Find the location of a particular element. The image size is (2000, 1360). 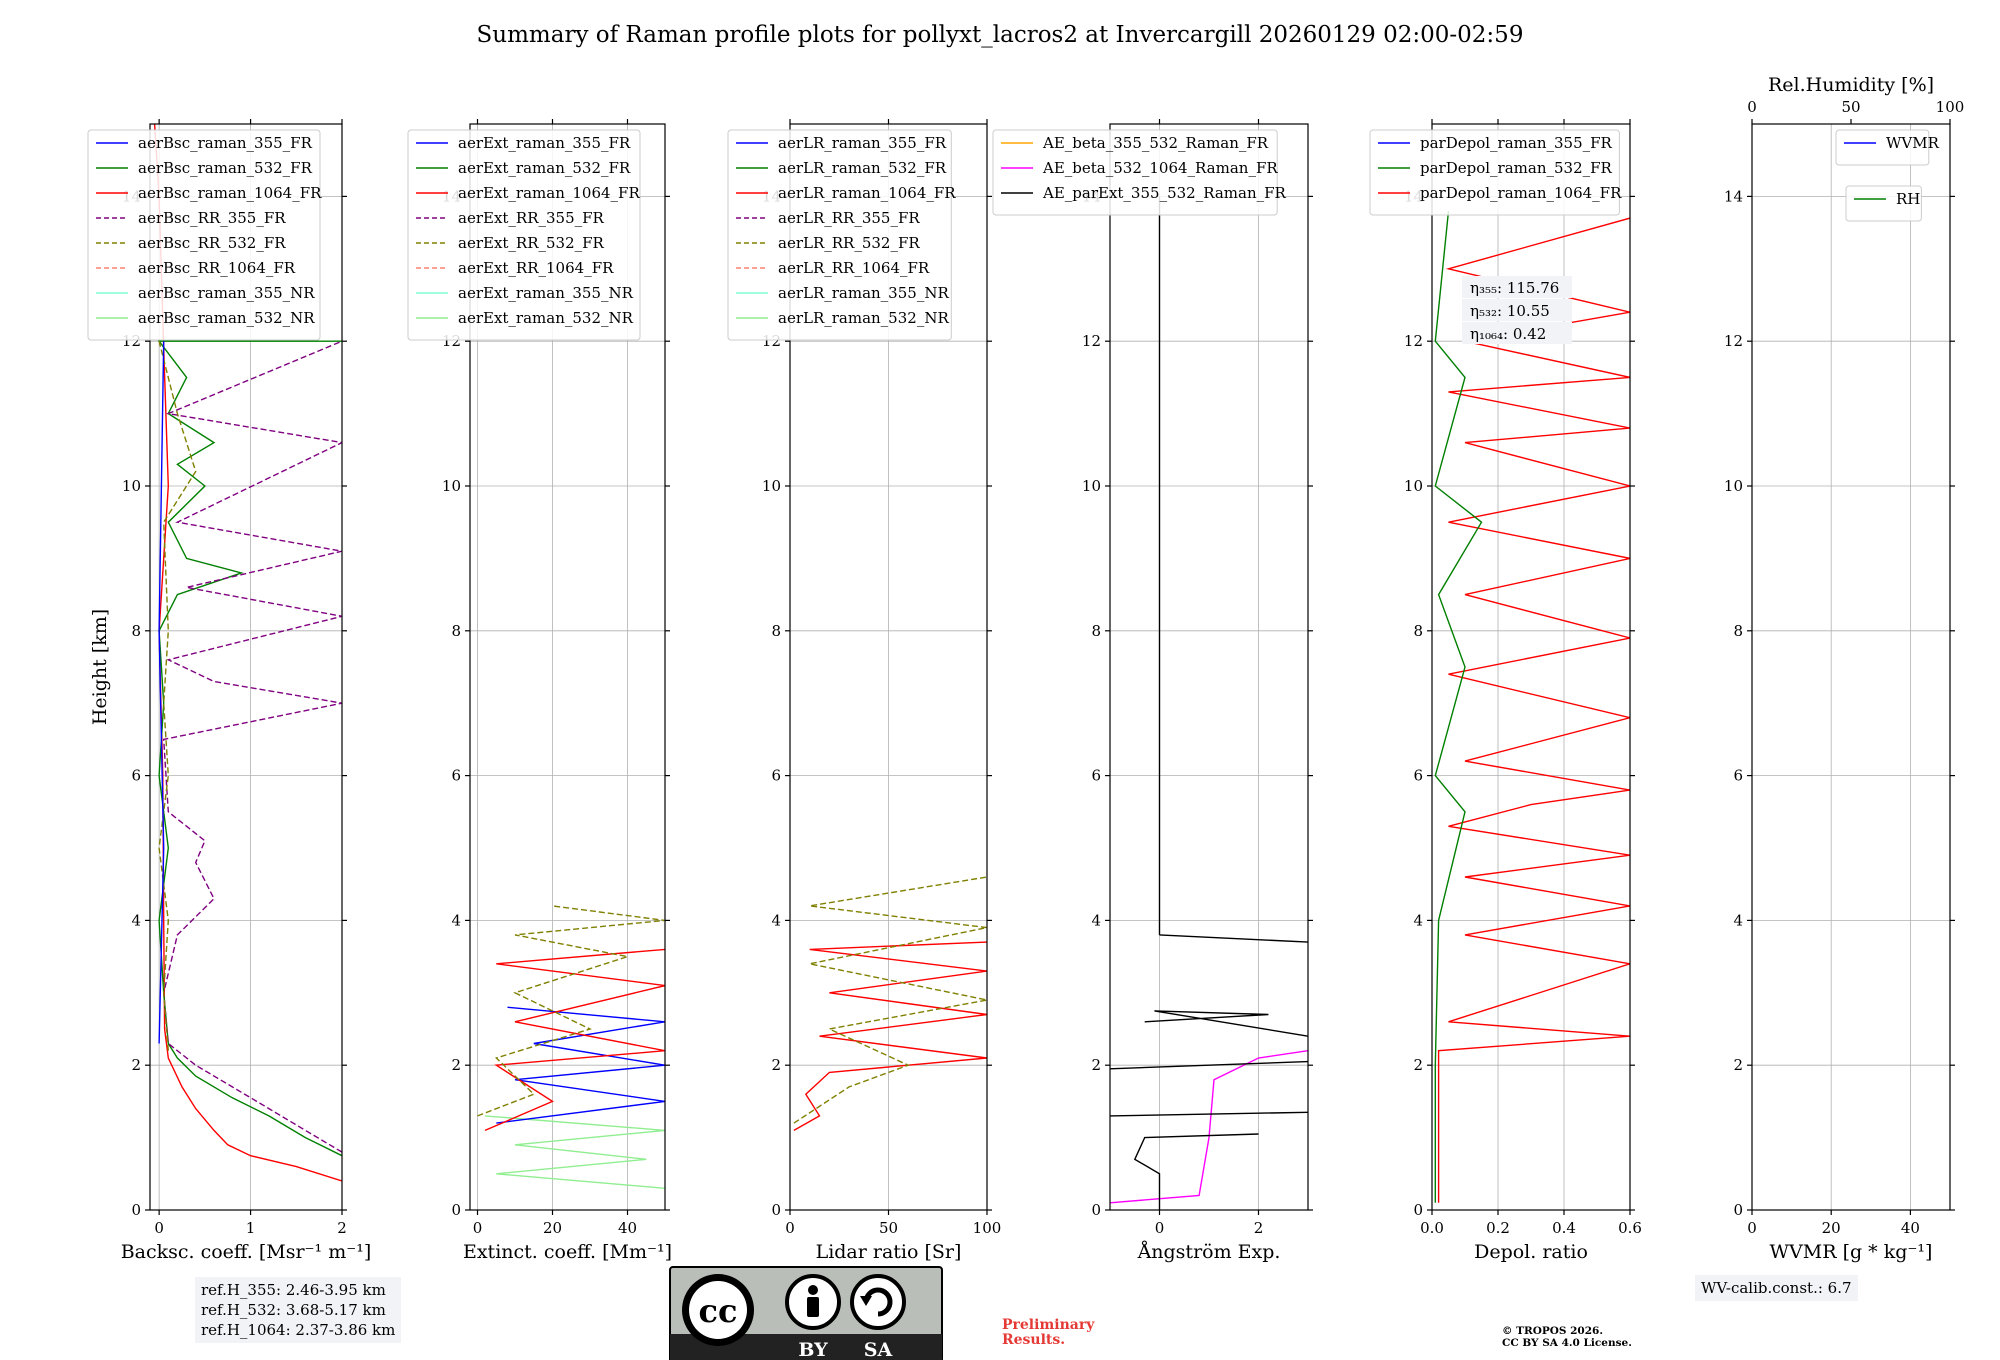

legend-entry: AE_beta_355_532_Raman_FR is located at coordinates (1155, 143).